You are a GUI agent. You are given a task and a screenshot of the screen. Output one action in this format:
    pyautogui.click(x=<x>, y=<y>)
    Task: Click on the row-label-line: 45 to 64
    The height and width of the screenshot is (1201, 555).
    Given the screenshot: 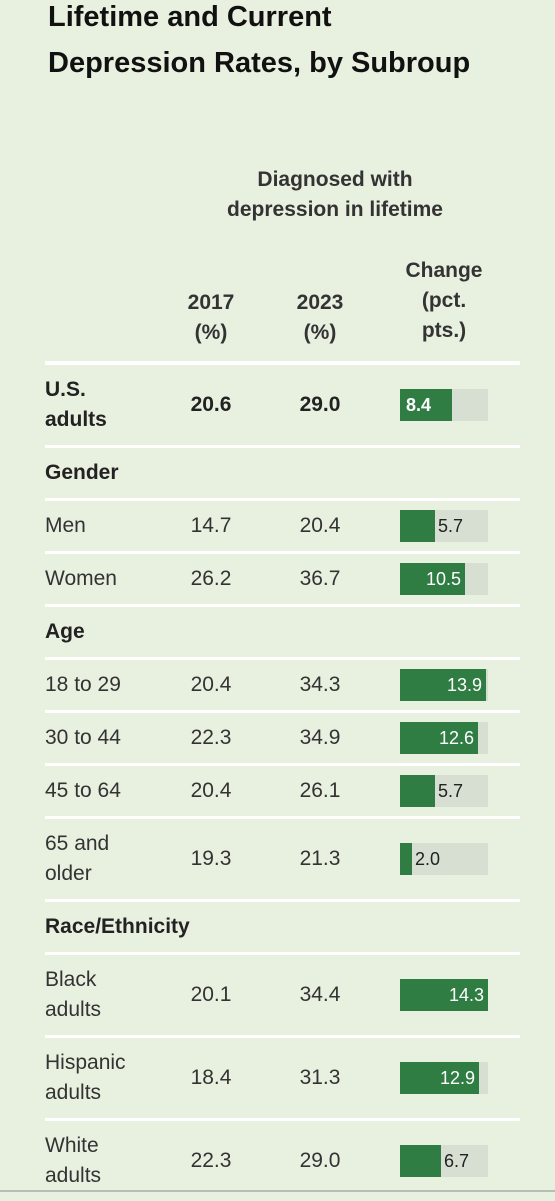 What is the action you would take?
    pyautogui.click(x=83, y=790)
    